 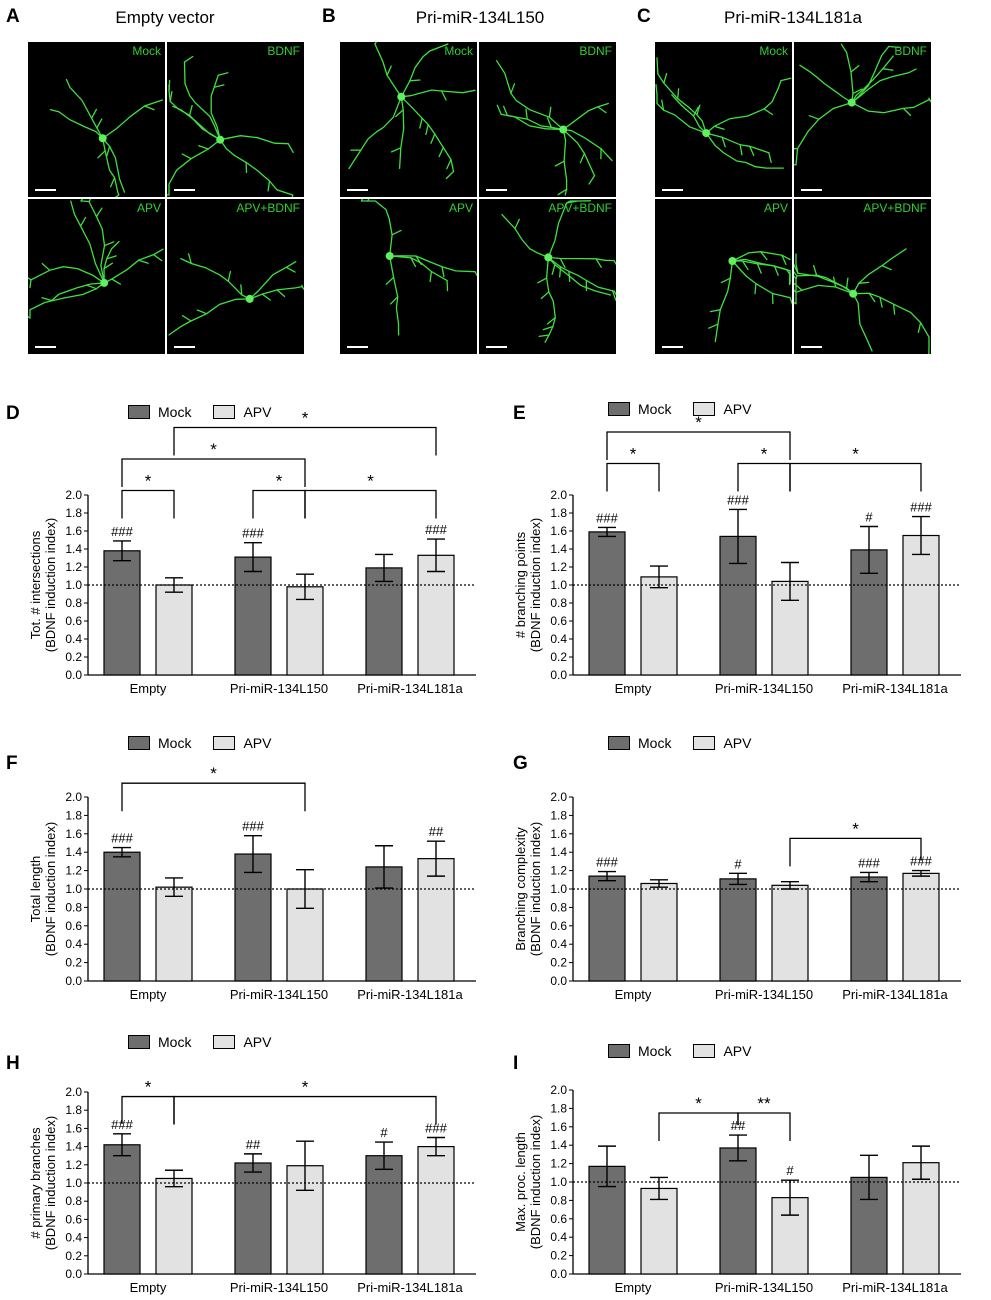 I want to click on x-category-label: Pri-miR-134L150, so click(x=279, y=1287).